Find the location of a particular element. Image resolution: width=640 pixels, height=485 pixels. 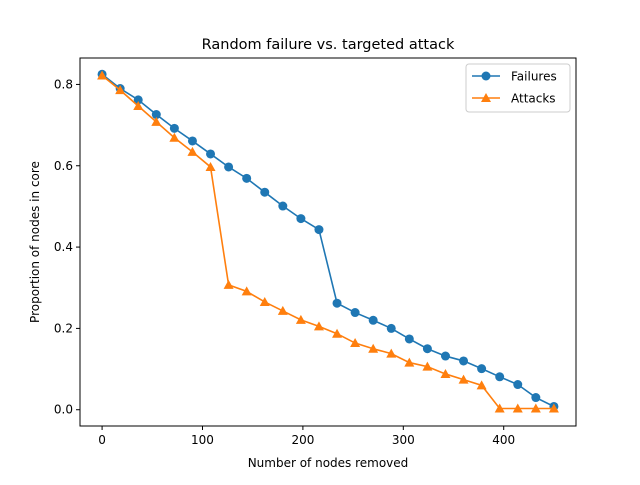

legend: Failures Attacks is located at coordinates (518, 88).